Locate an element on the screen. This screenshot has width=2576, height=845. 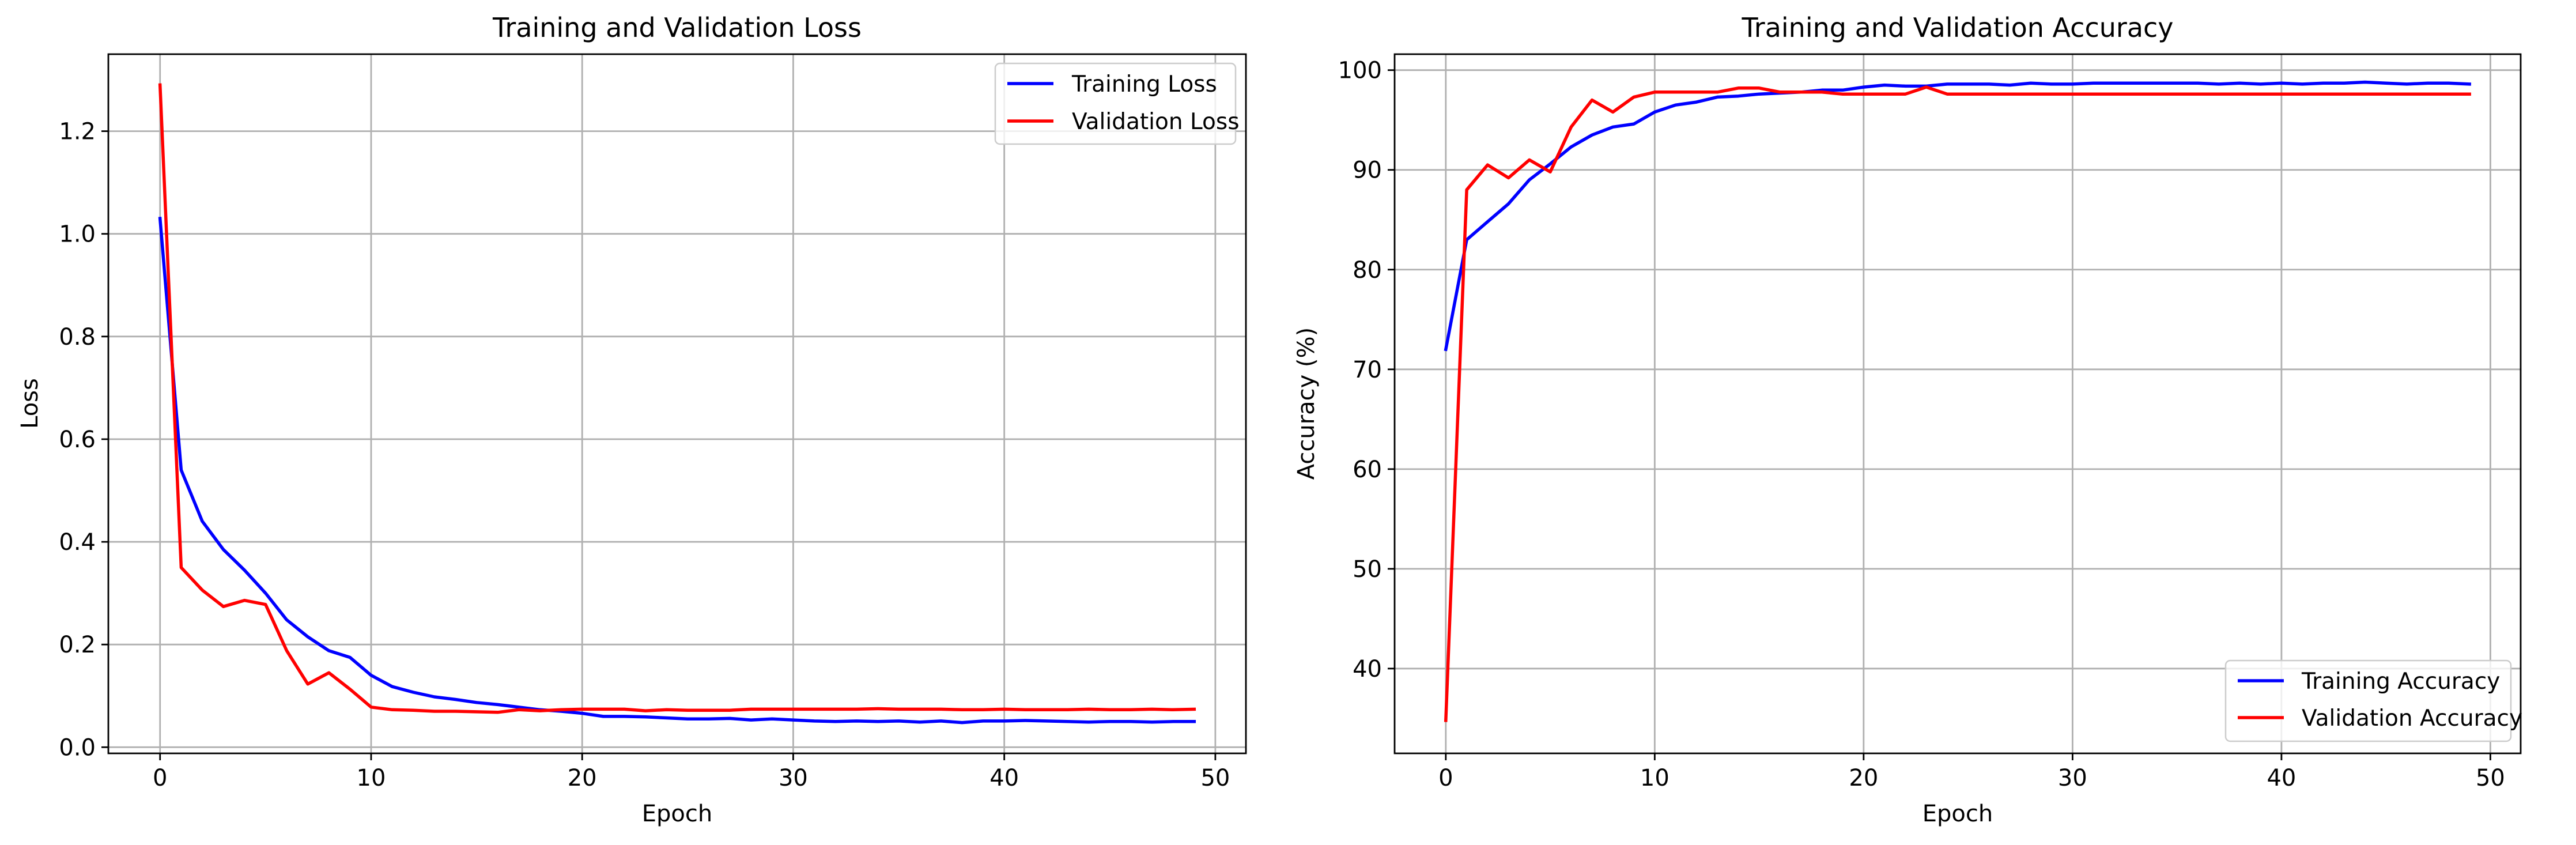
loss-x-tick-label: 20 is located at coordinates (582, 778).